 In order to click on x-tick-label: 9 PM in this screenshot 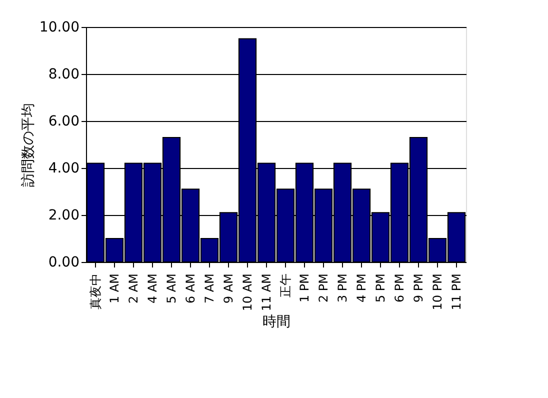, I will do `click(419, 288)`.